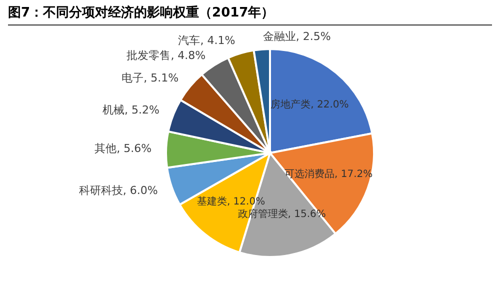 This screenshot has height=305, width=500. Describe the element at coordinates (296, 36) in the screenshot. I see `slice-label: 金融业, 2.5%` at that location.